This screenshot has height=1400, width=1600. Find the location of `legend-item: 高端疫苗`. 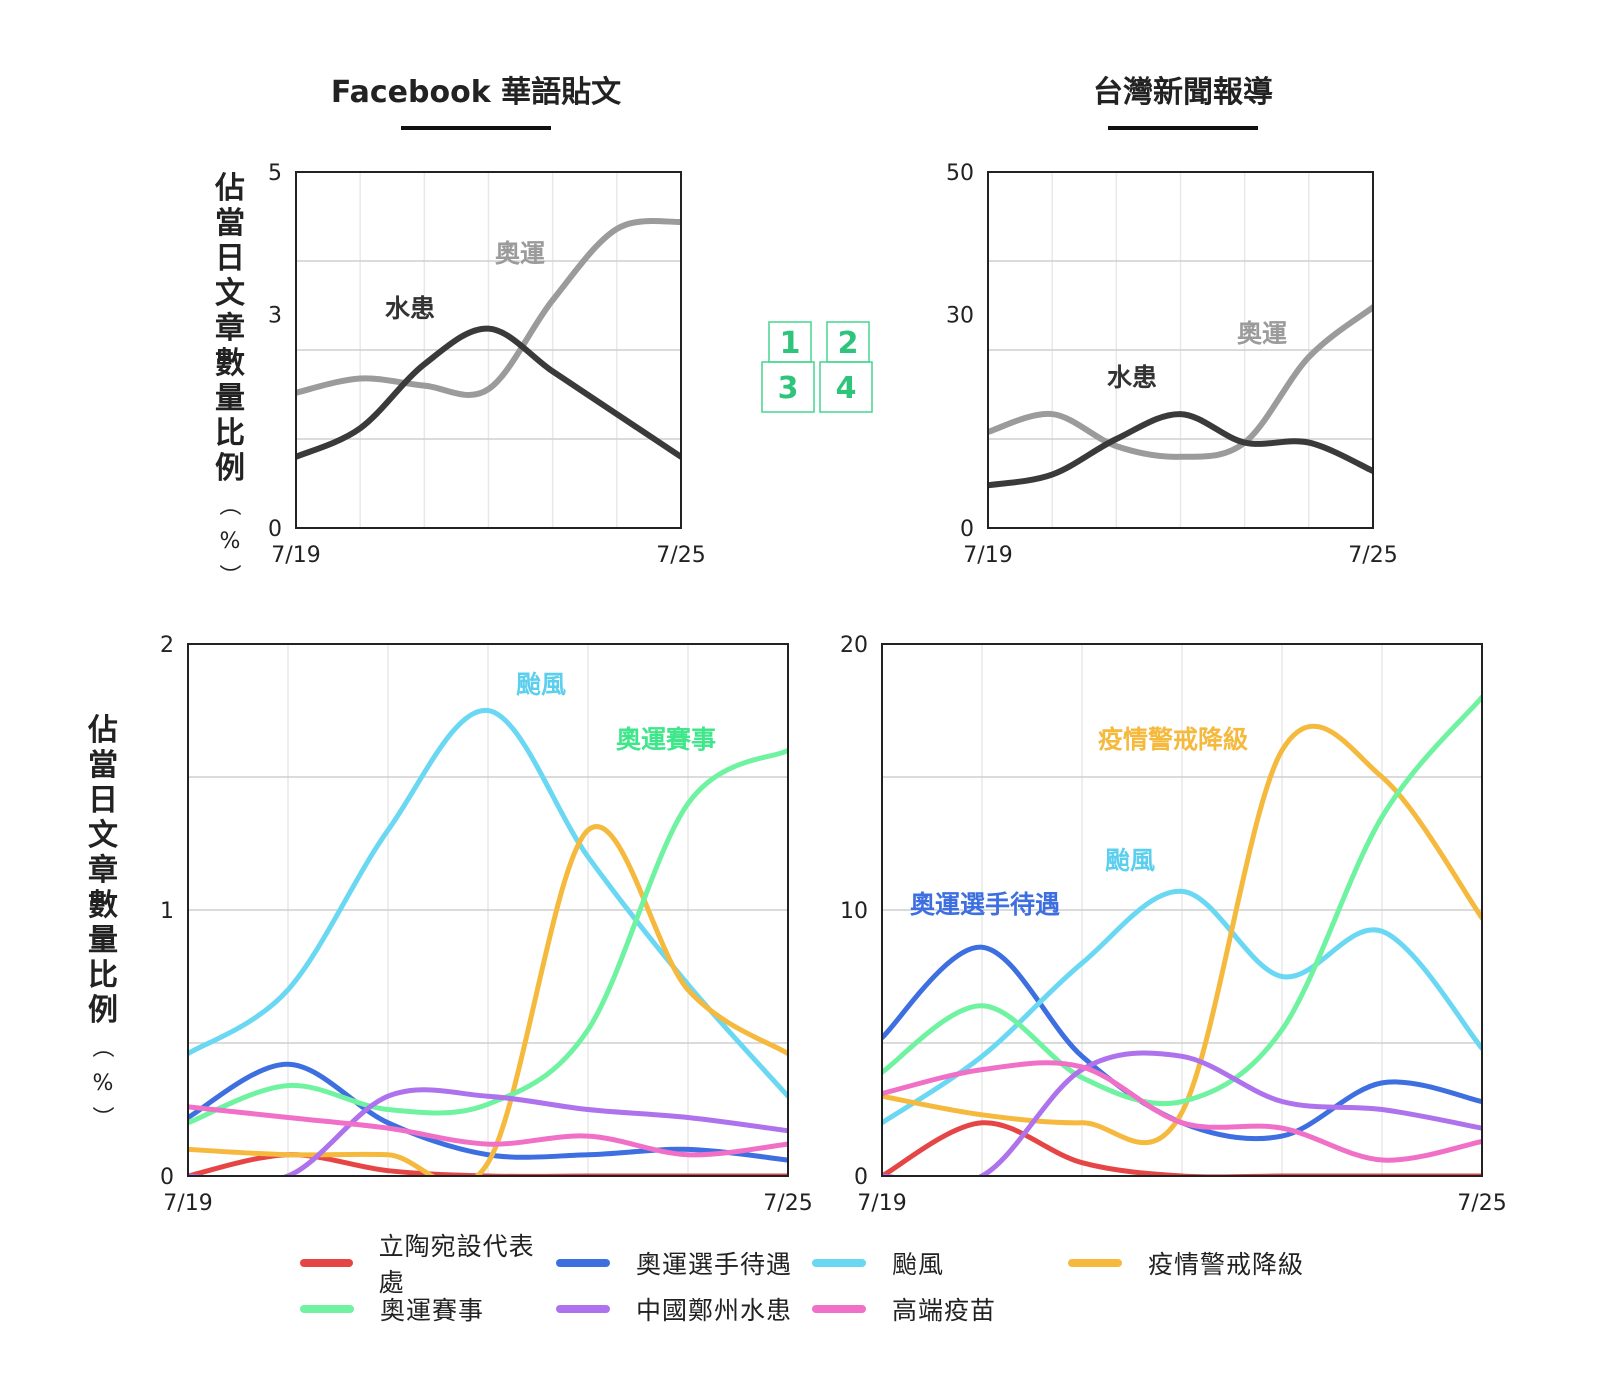

legend-item: 高端疫苗 is located at coordinates (940, 1309).